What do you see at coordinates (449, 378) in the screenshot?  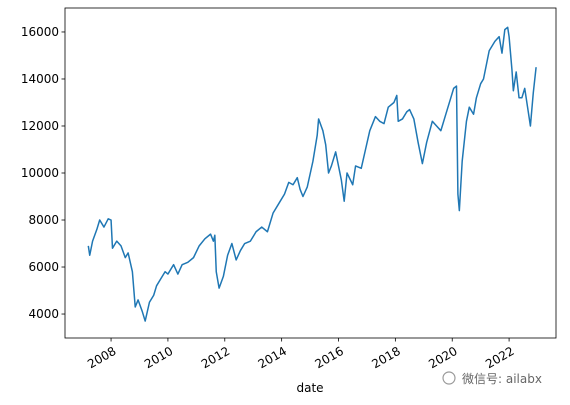 I see `watermark-icon` at bounding box center [449, 378].